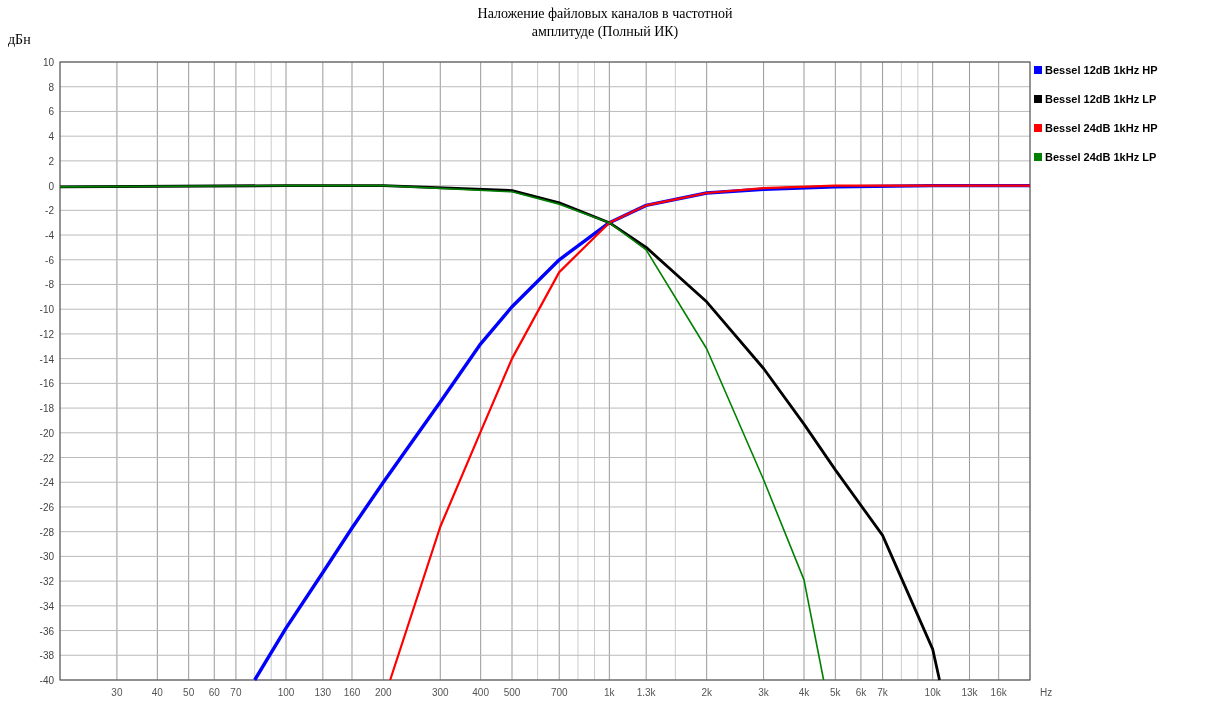 This screenshot has width=1210, height=727. What do you see at coordinates (157, 692) in the screenshot?
I see `x-tick-label: 40` at bounding box center [157, 692].